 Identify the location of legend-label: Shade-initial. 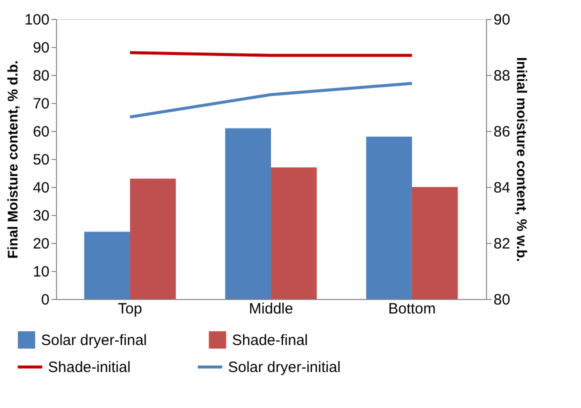
(89, 367).